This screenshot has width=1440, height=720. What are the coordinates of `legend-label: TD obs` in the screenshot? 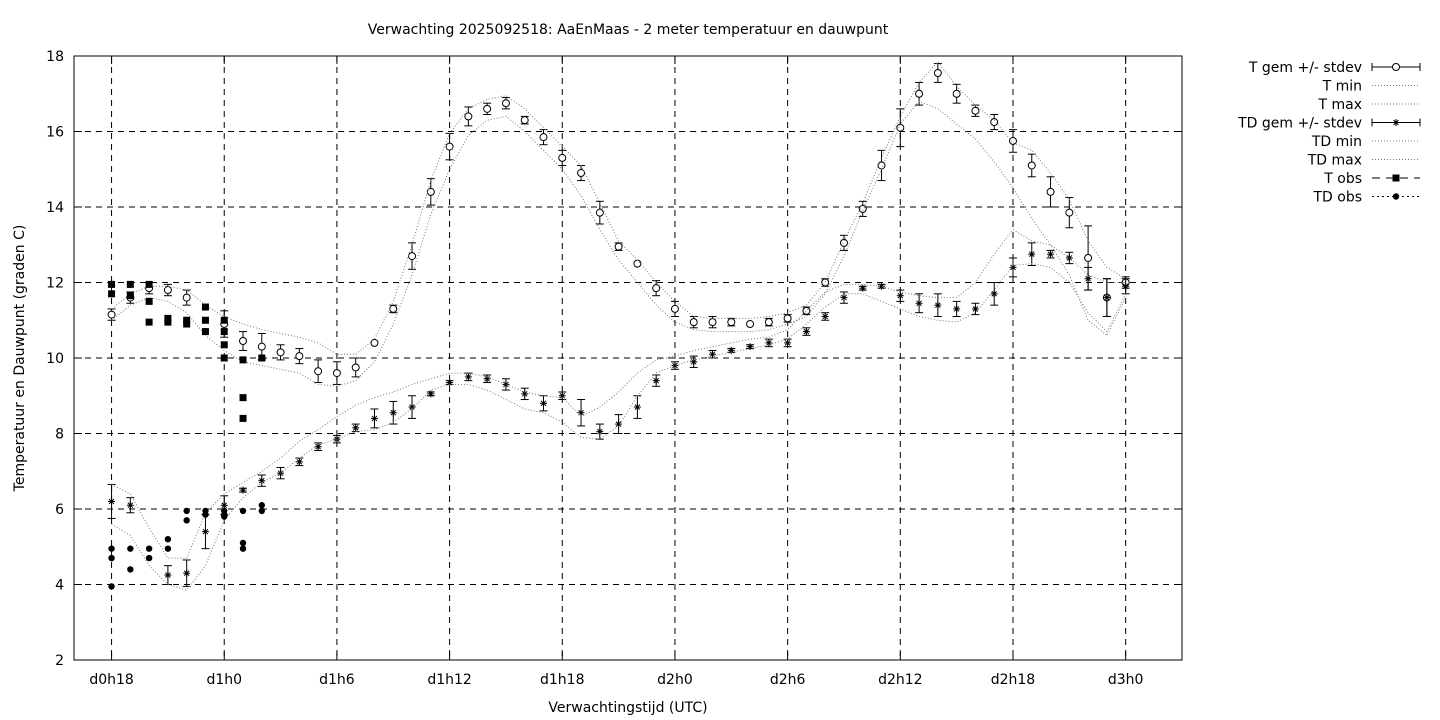 It's located at (1337, 198).